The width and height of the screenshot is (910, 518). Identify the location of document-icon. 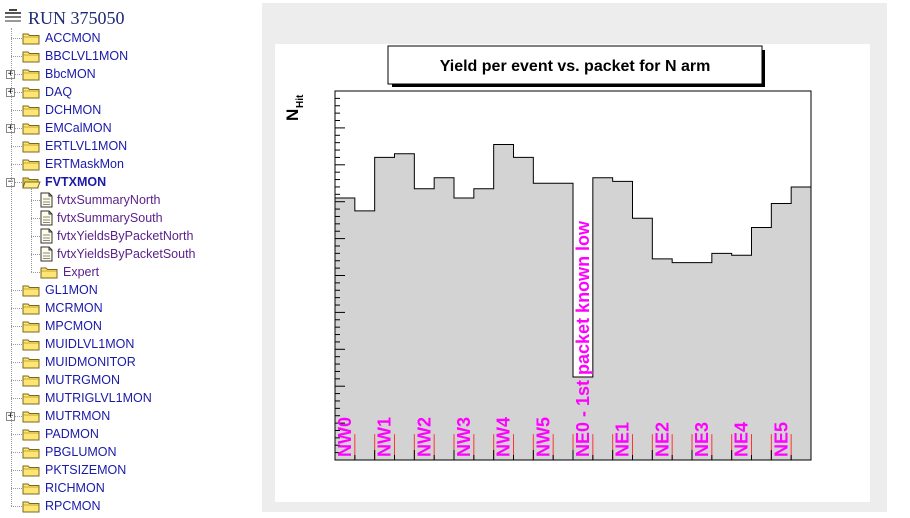
(46, 218).